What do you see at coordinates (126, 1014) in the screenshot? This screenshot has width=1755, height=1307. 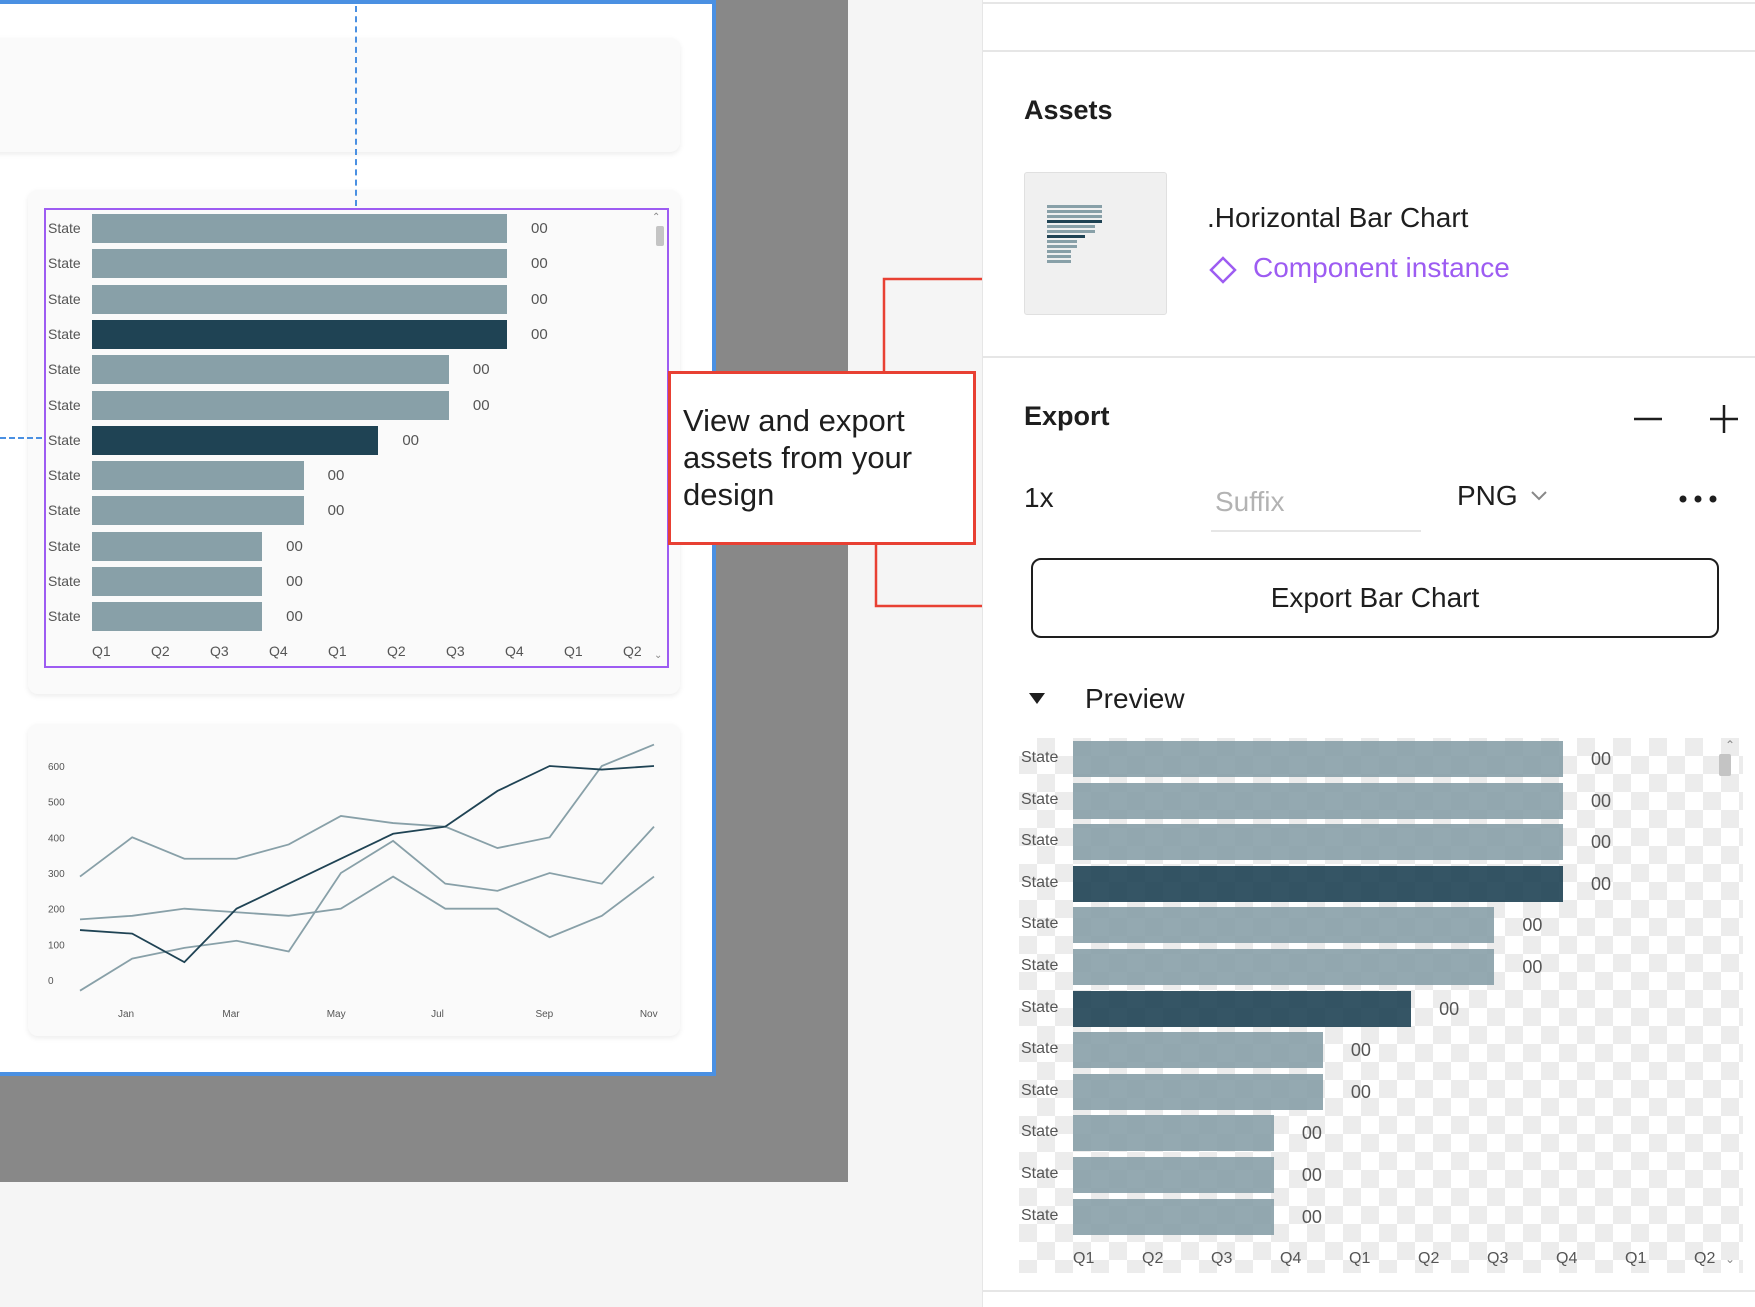 I see `line-chart-x-tick: Jan` at bounding box center [126, 1014].